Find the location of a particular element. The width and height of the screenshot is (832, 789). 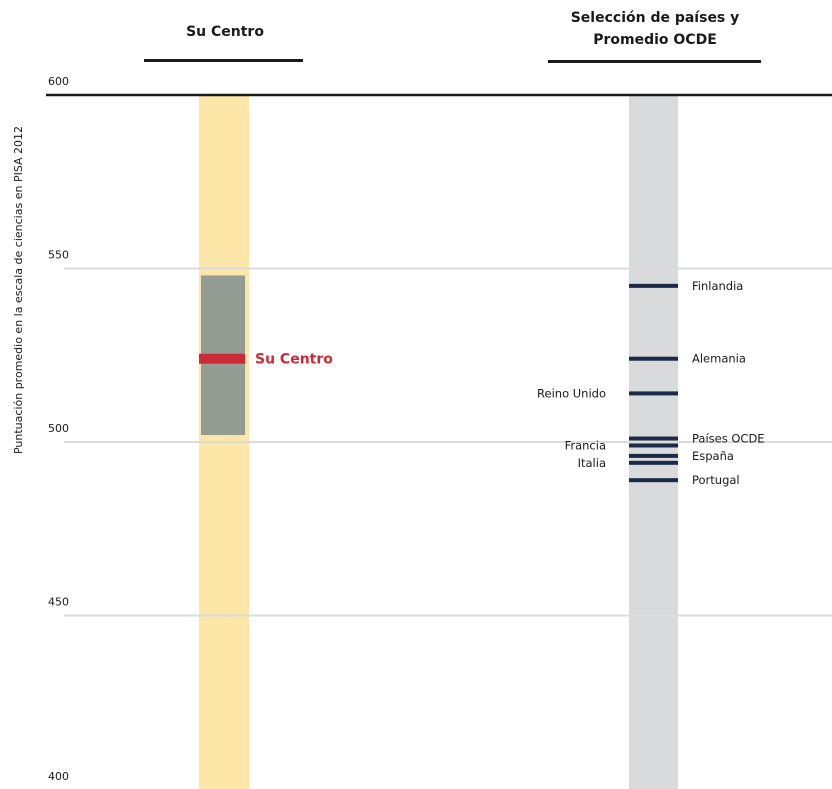

su-centro-marker is located at coordinates (222, 358).